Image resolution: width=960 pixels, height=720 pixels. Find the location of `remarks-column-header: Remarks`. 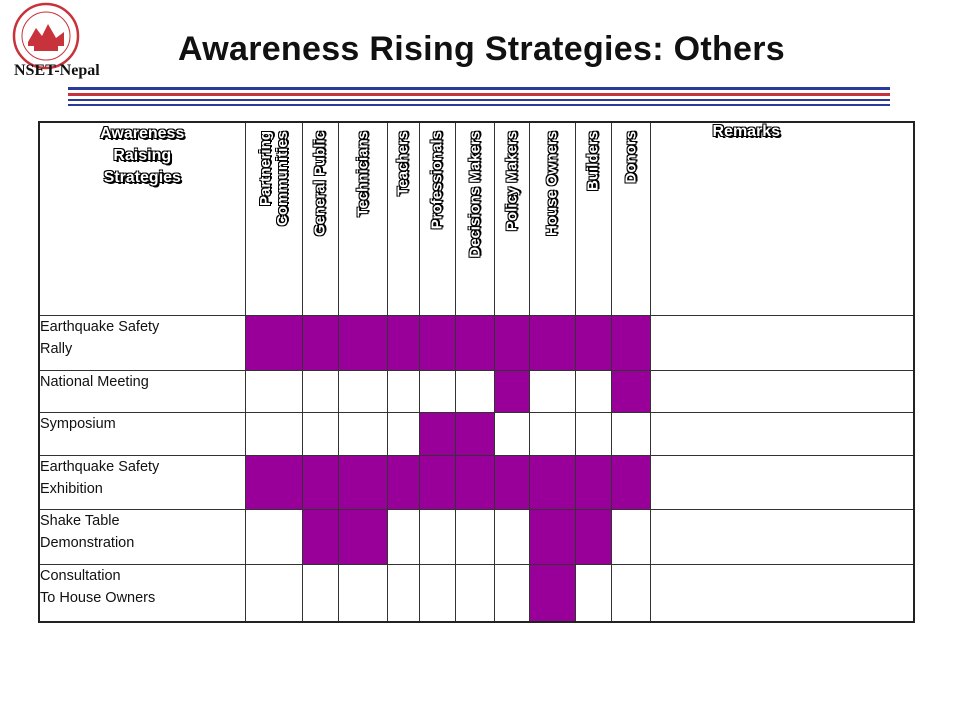

remarks-column-header: Remarks is located at coordinates (782, 218).